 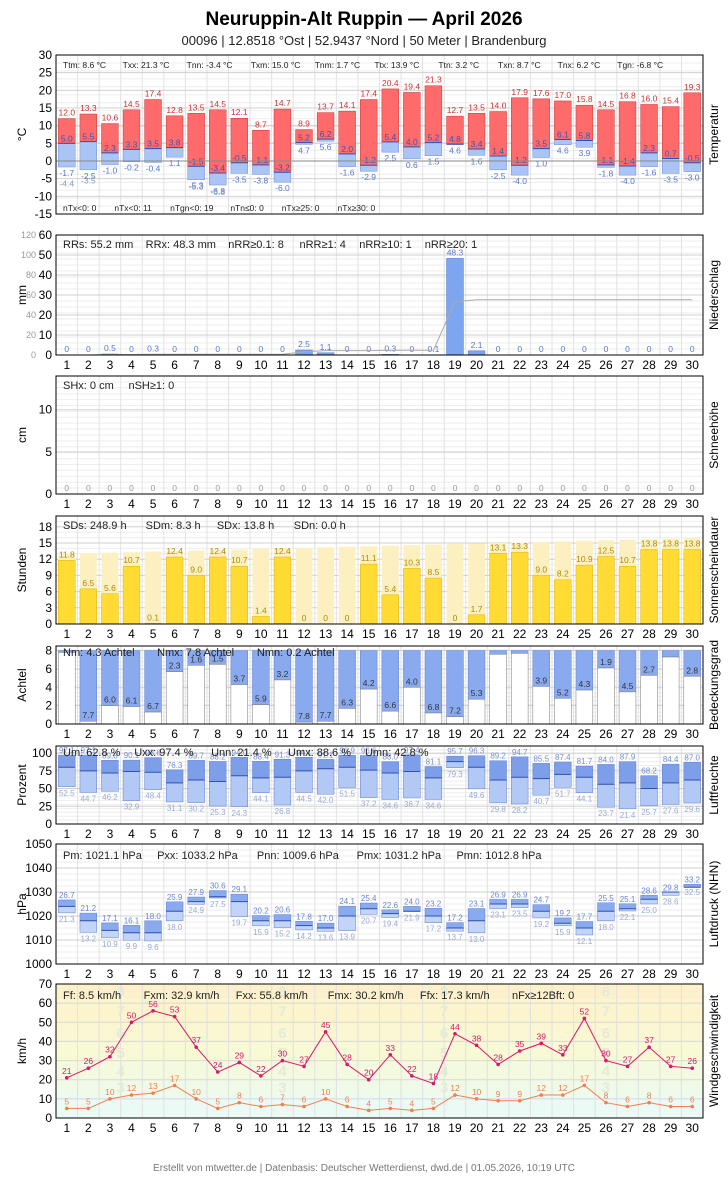 I want to click on cloud-label: 6.8, so click(x=434, y=707).